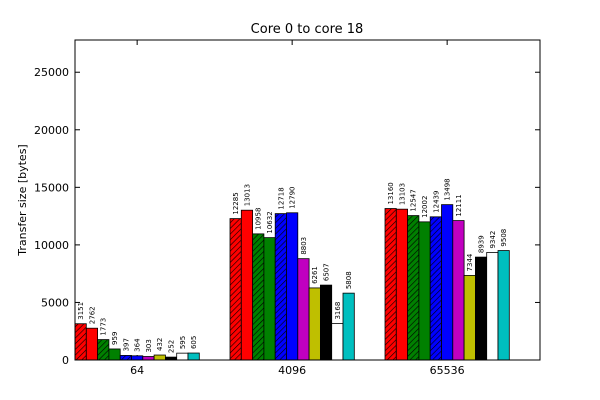  Describe the element at coordinates (459, 205) in the screenshot. I see `data-label: 12111` at that location.